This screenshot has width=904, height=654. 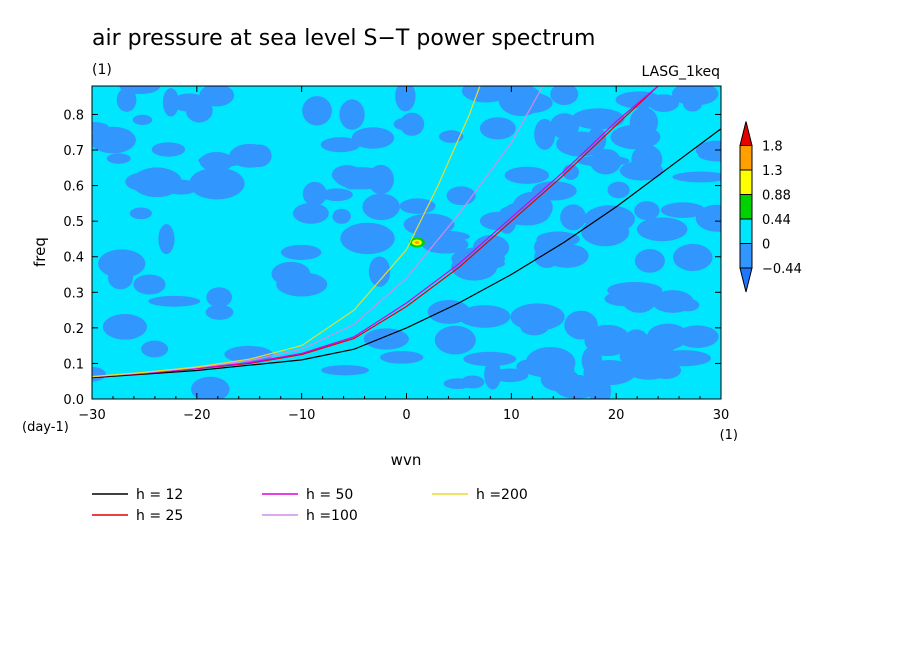 What do you see at coordinates (73, 115) in the screenshot?
I see `y-tick-label: 0.8` at bounding box center [73, 115].